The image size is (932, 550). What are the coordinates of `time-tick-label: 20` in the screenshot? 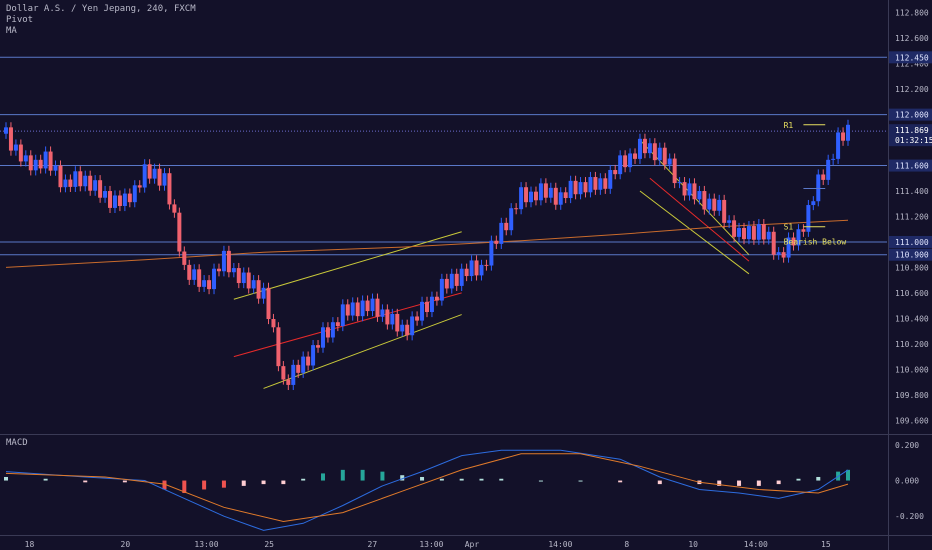 It's located at (126, 544).